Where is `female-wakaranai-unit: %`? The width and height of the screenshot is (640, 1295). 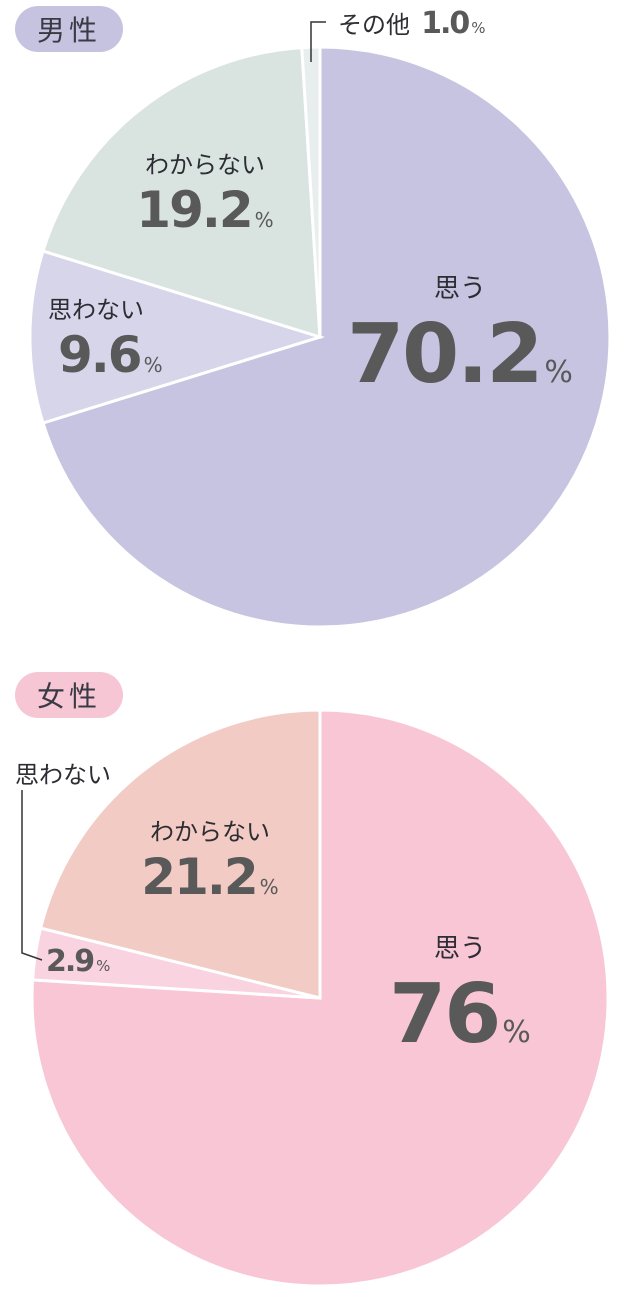 female-wakaranai-unit: % is located at coordinates (269, 887).